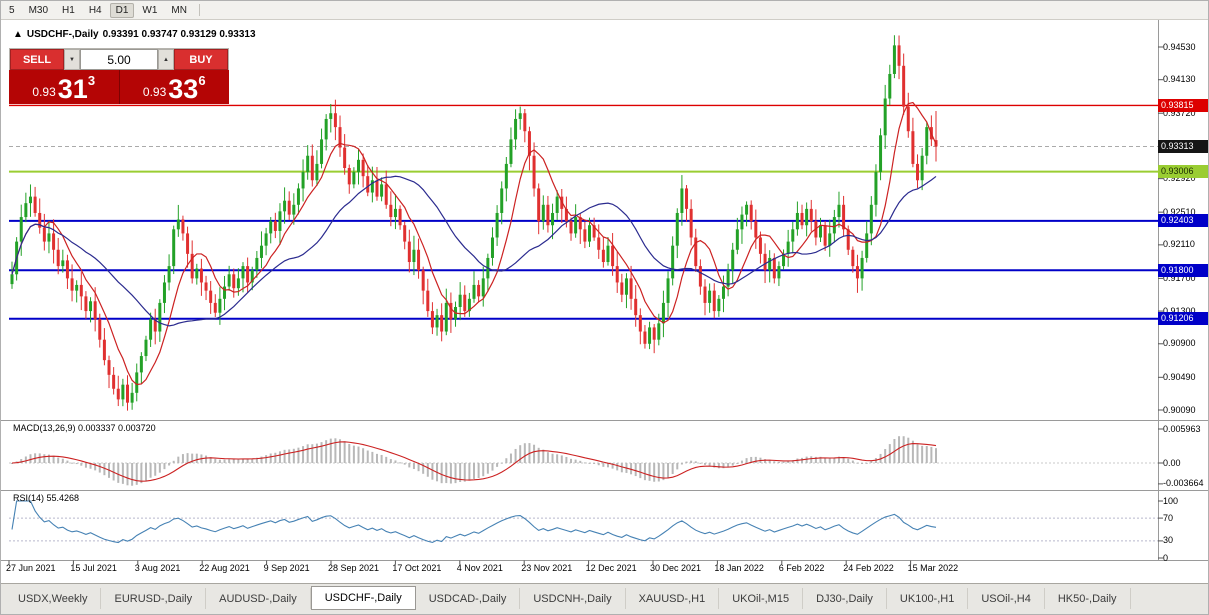  Describe the element at coordinates (1172, 462) in the screenshot. I see `macd-axis-label: 0.00` at that location.